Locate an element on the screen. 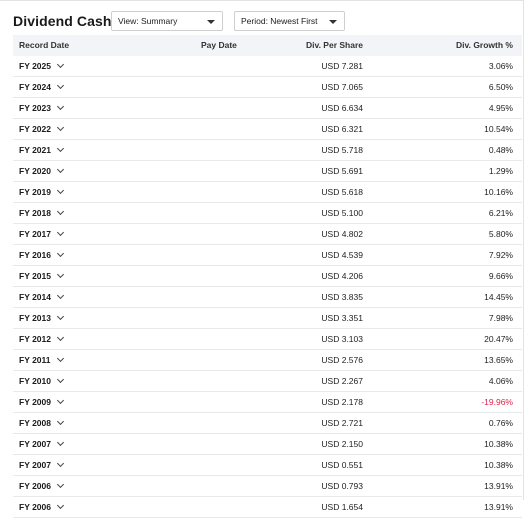 The width and height of the screenshot is (524, 518). record-date-label: FY 2007 is located at coordinates (35, 465).